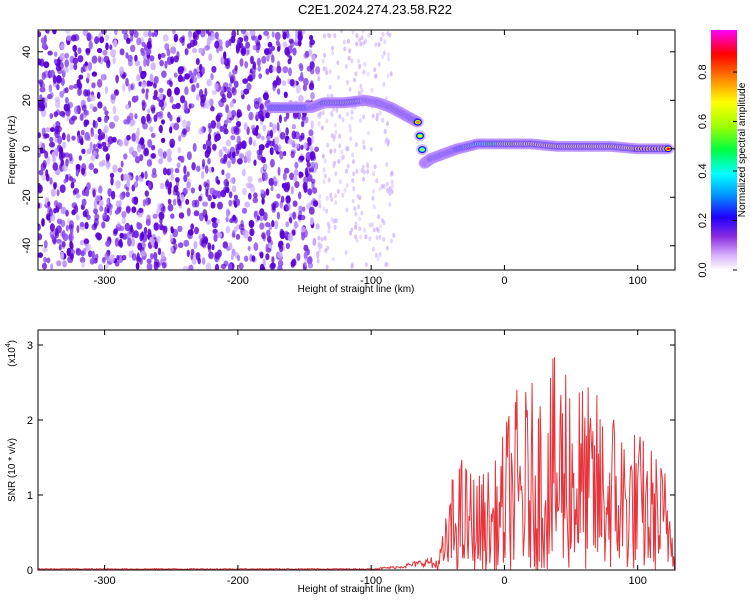 The height and width of the screenshot is (600, 750). Describe the element at coordinates (418, 122) in the screenshot. I see `track-core` at that location.